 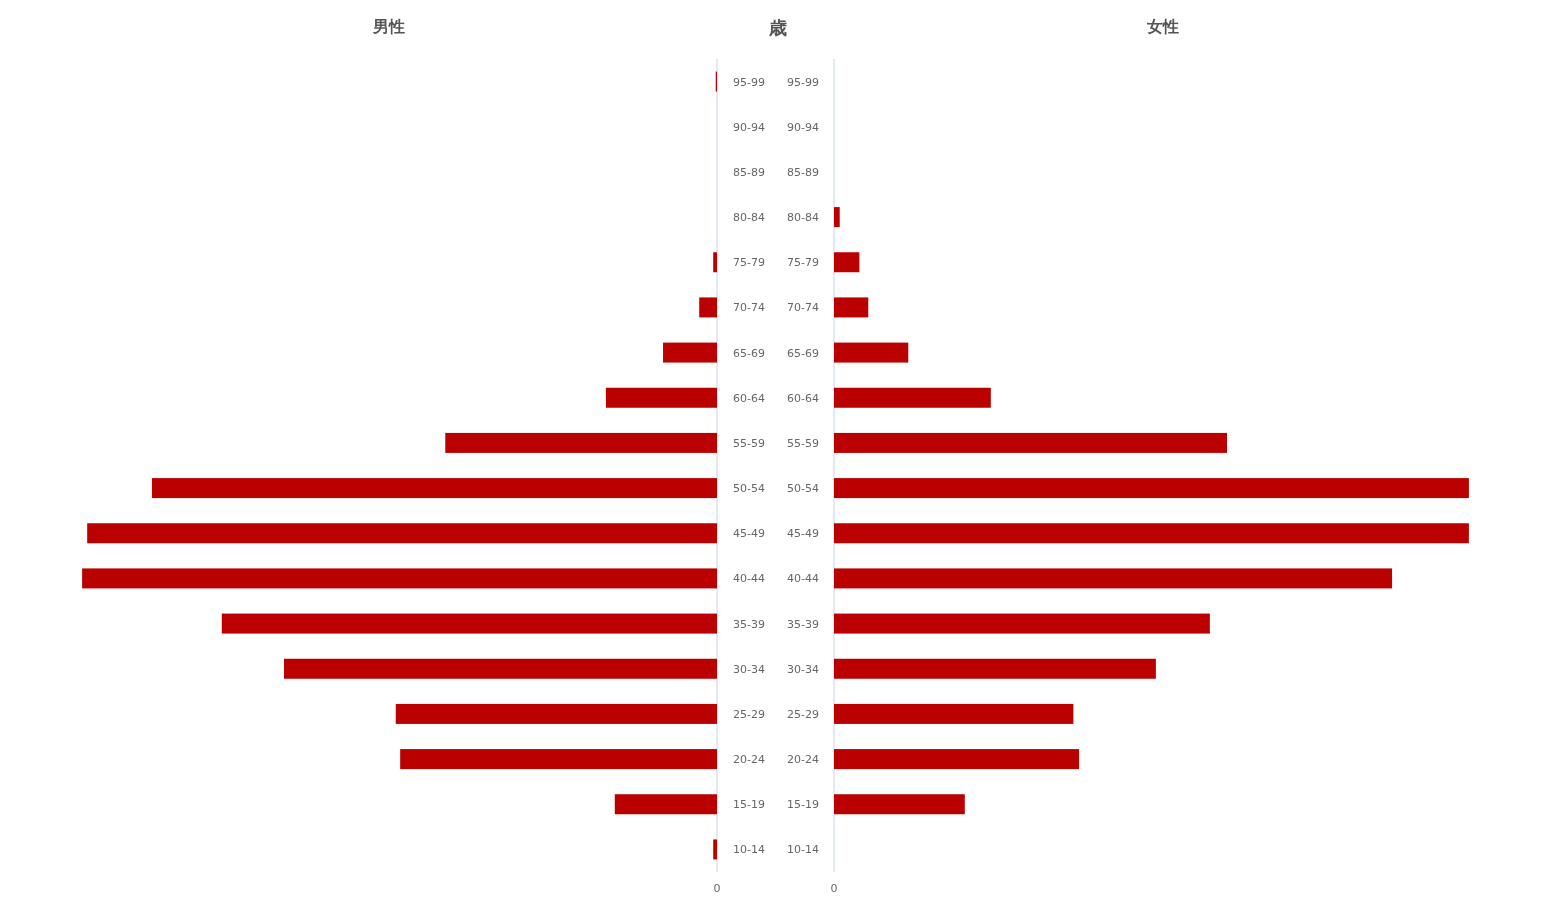 I want to click on chart-title: 男性, so click(x=388, y=26).